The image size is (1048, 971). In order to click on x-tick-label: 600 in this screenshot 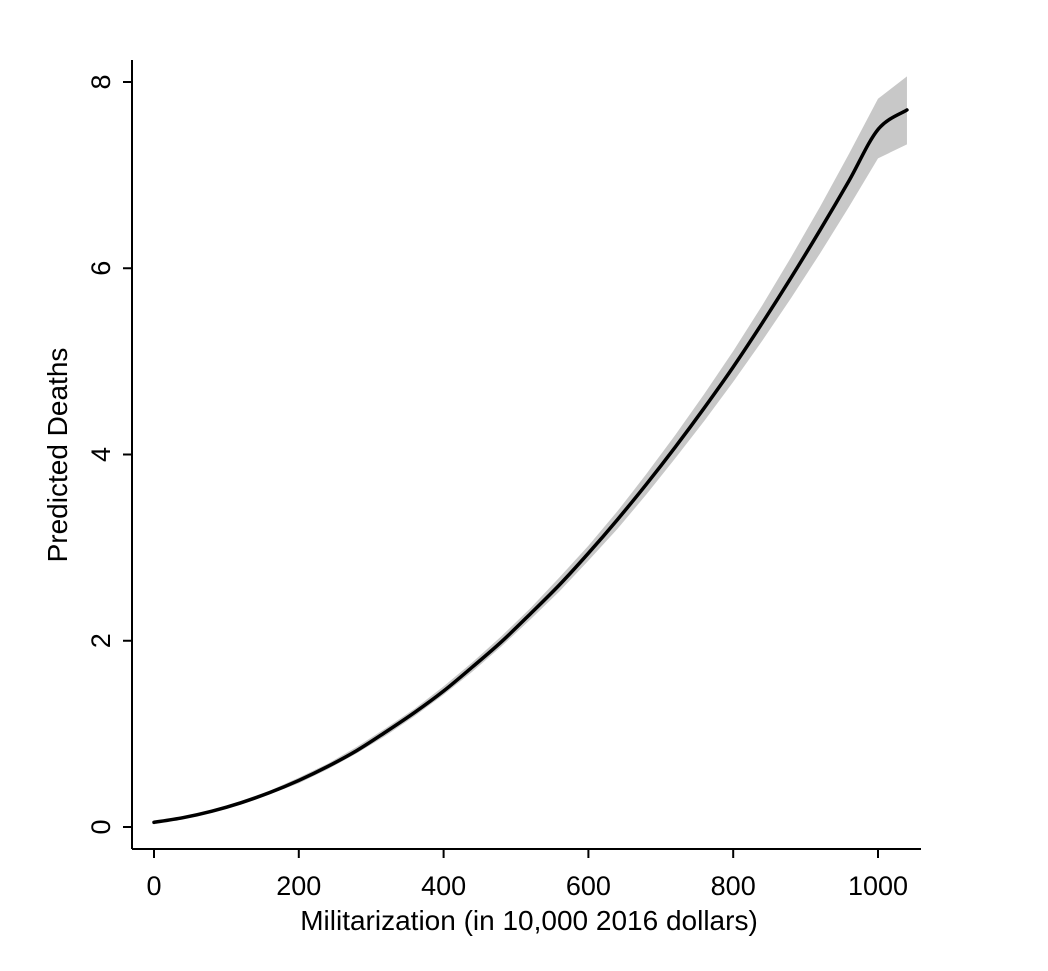, I will do `click(588, 886)`.